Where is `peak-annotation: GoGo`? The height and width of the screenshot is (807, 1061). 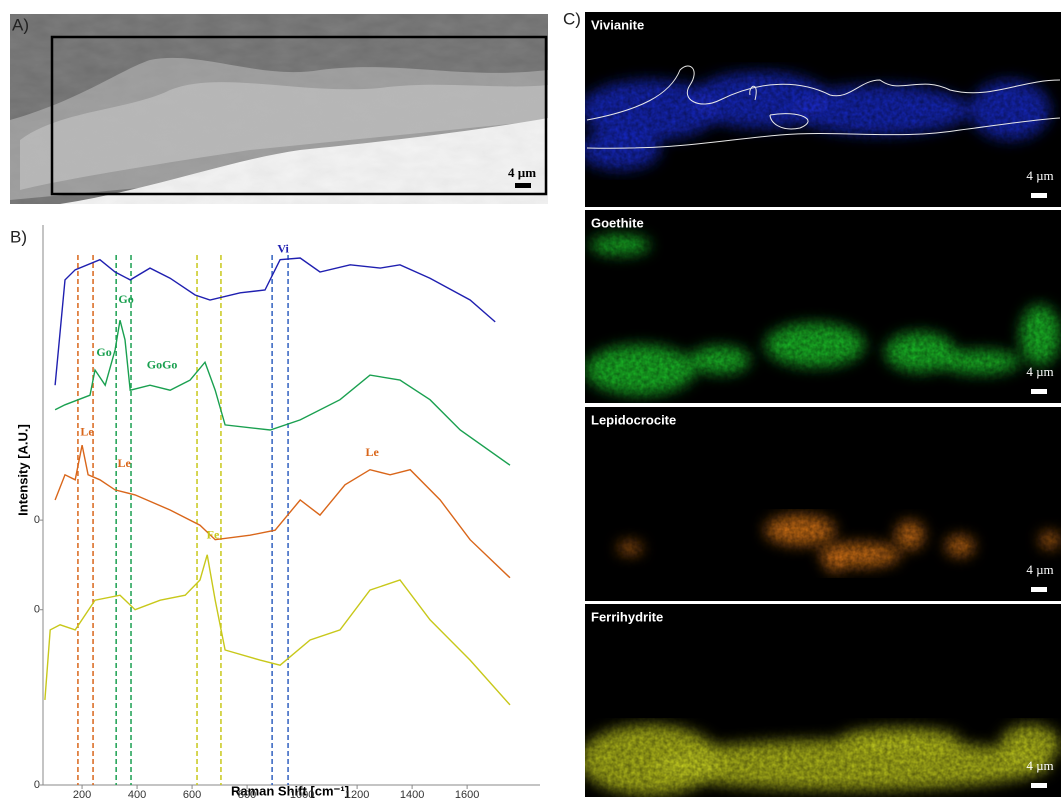
peak-annotation: GoGo is located at coordinates (162, 364).